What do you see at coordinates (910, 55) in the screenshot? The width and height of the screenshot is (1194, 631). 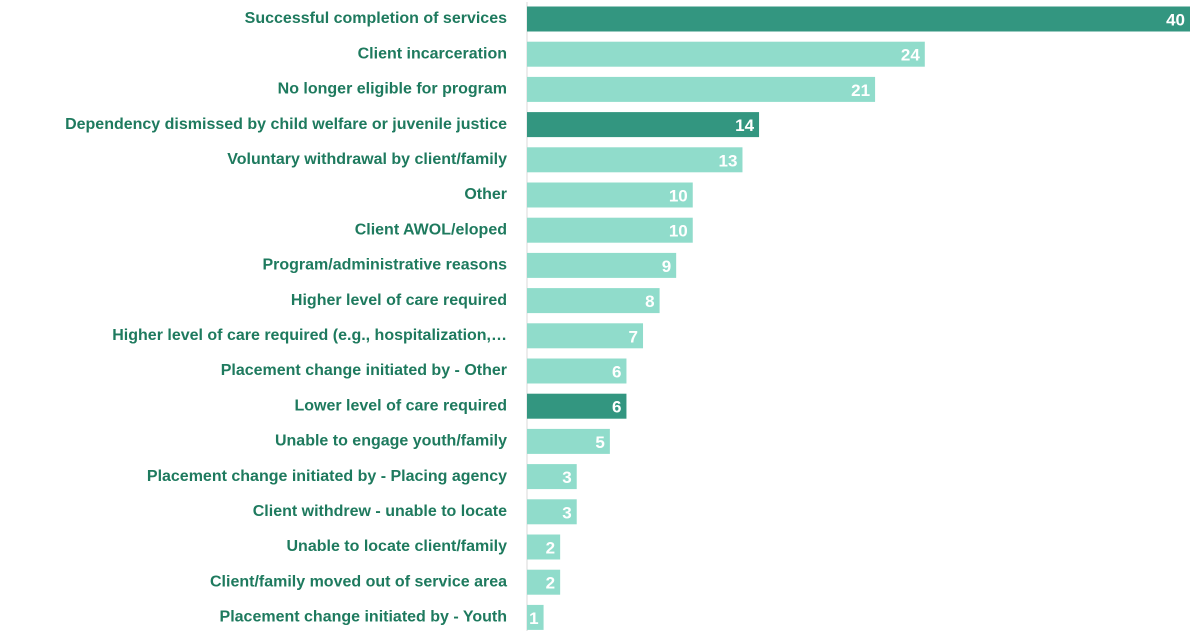 I see `value-label: 24` at bounding box center [910, 55].